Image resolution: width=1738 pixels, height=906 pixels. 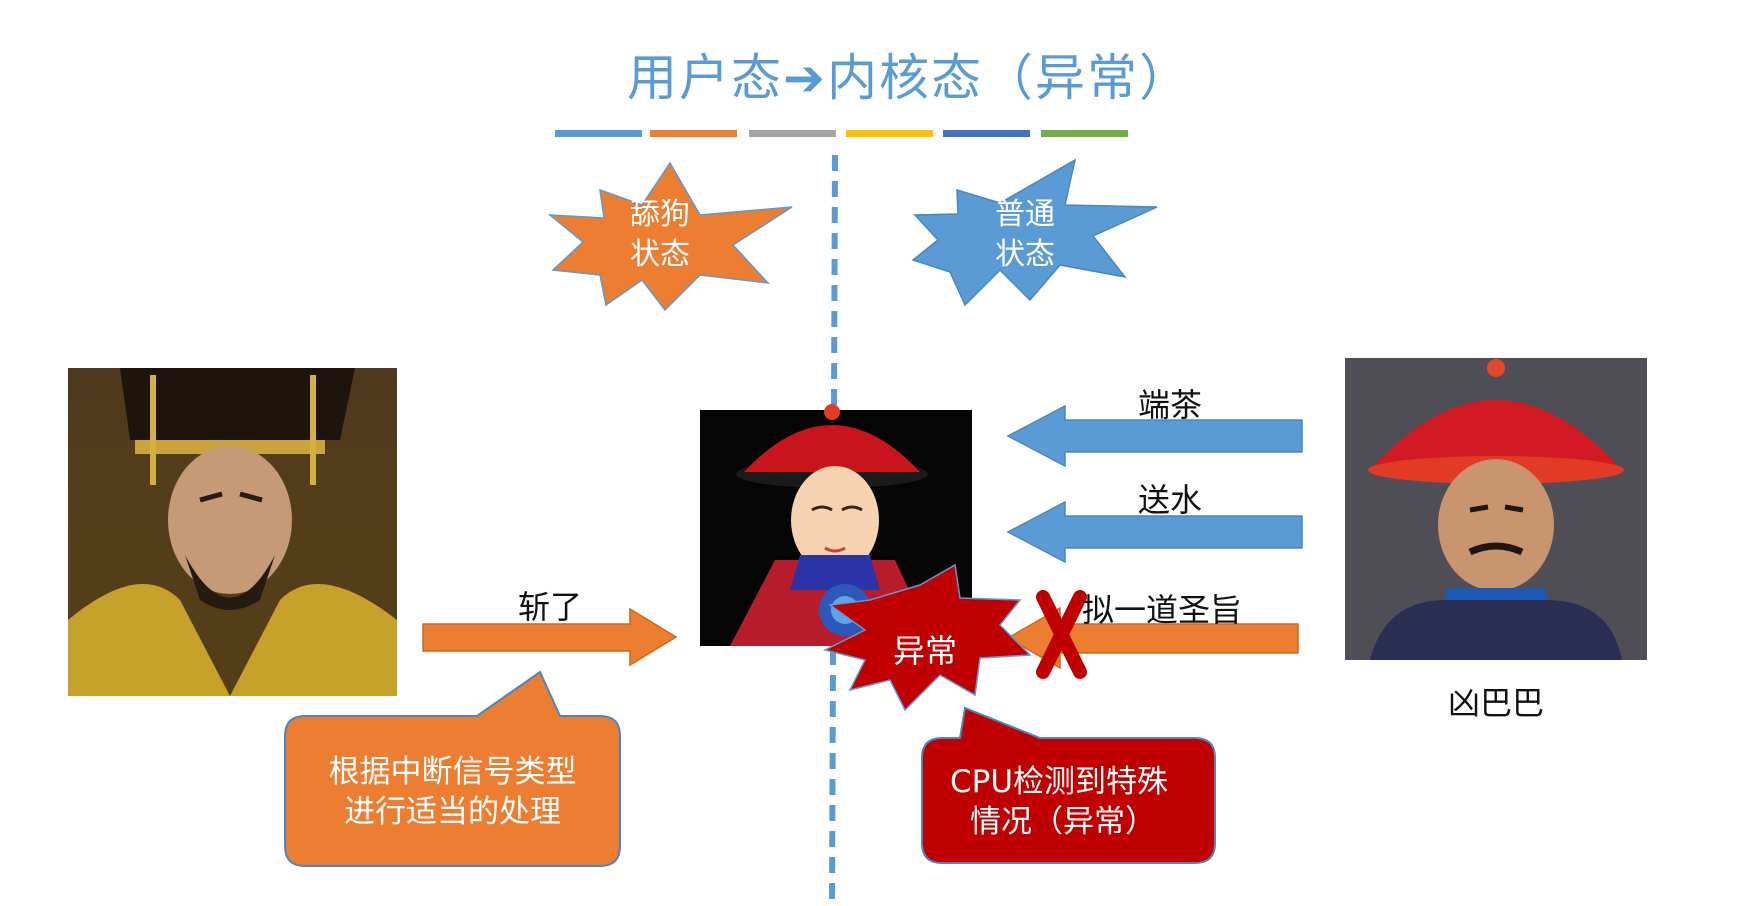 What do you see at coordinates (550, 637) in the screenshot?
I see `arrow-zhanle-shape` at bounding box center [550, 637].